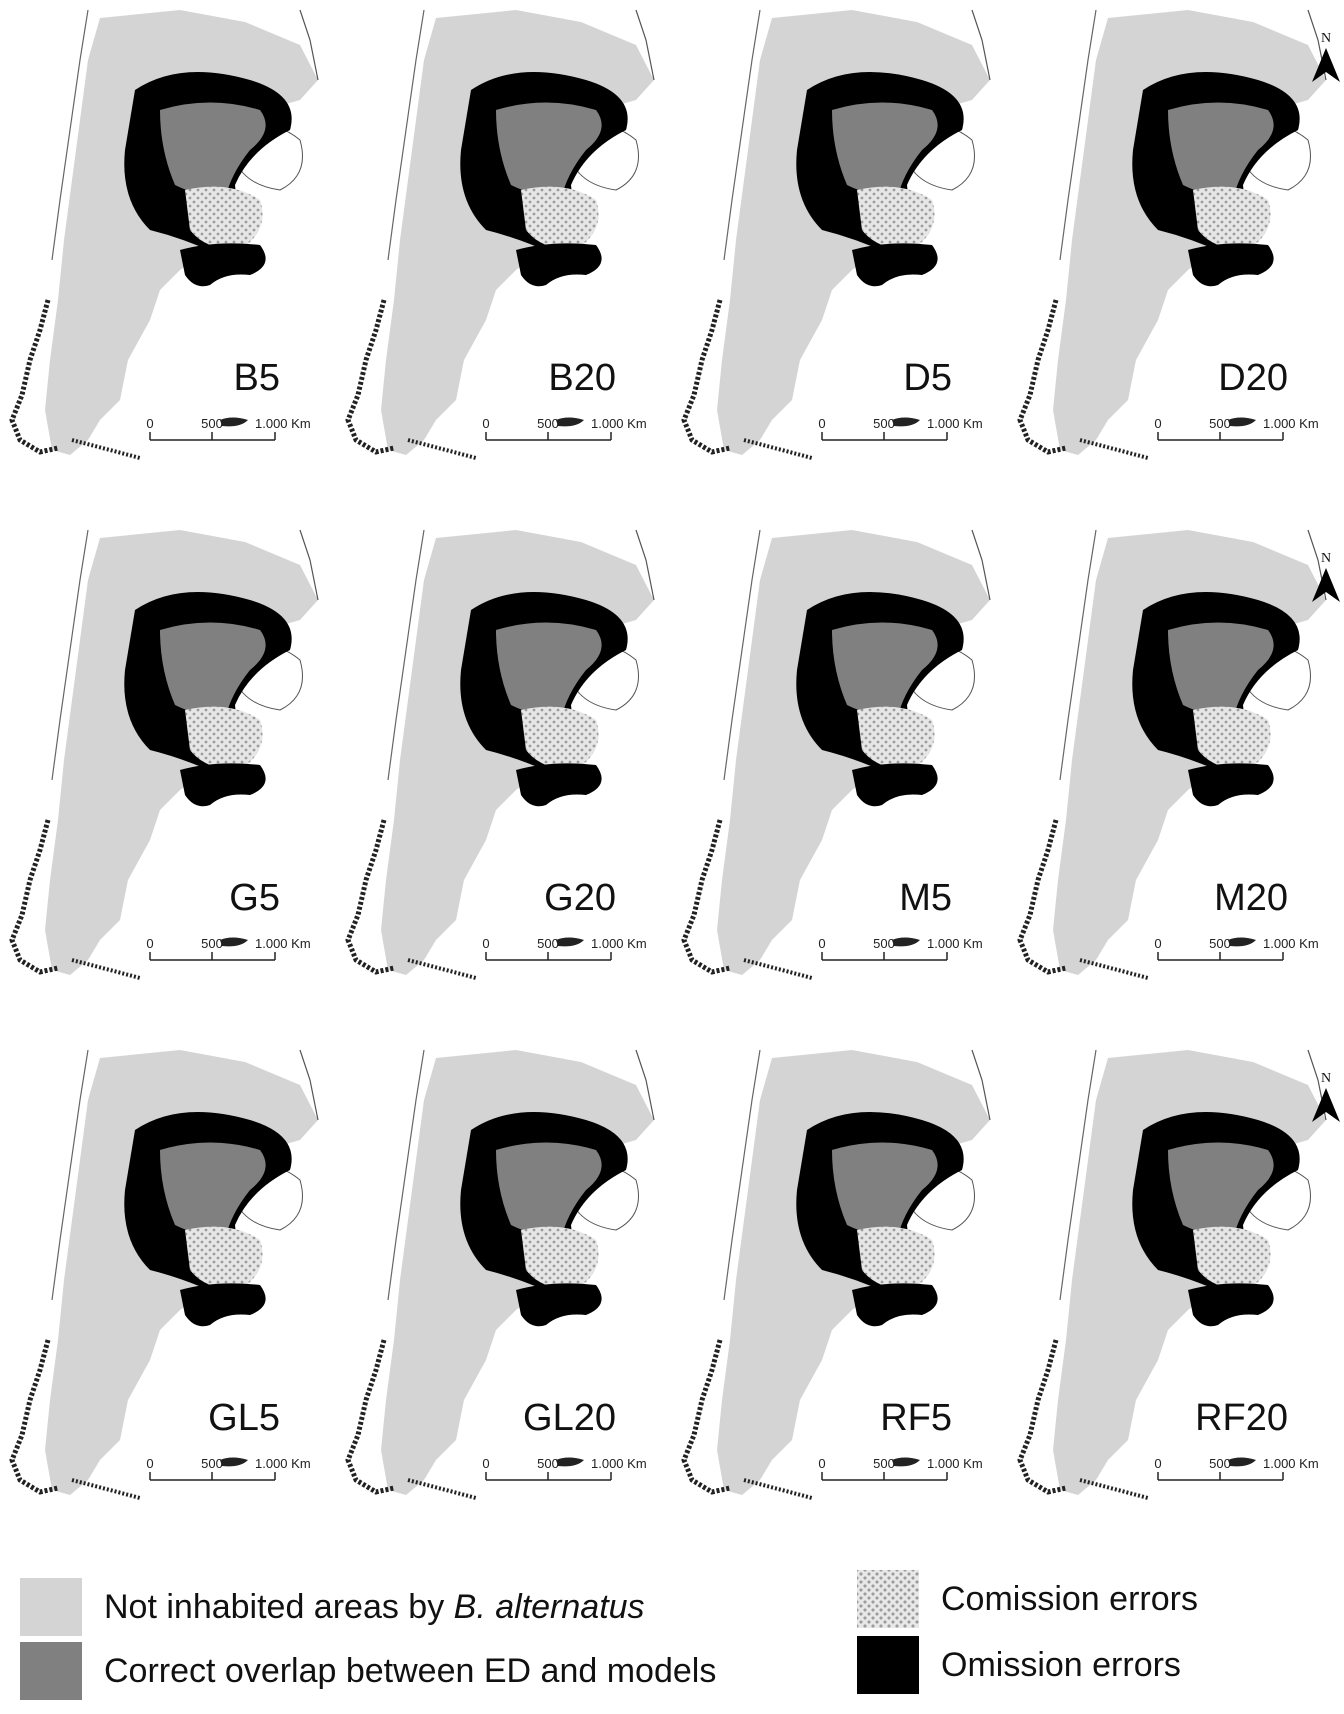 The width and height of the screenshot is (1344, 1714). What do you see at coordinates (501, 234) in the screenshot?
I see `map-panel: B20 0 500 1.000 Km` at bounding box center [501, 234].